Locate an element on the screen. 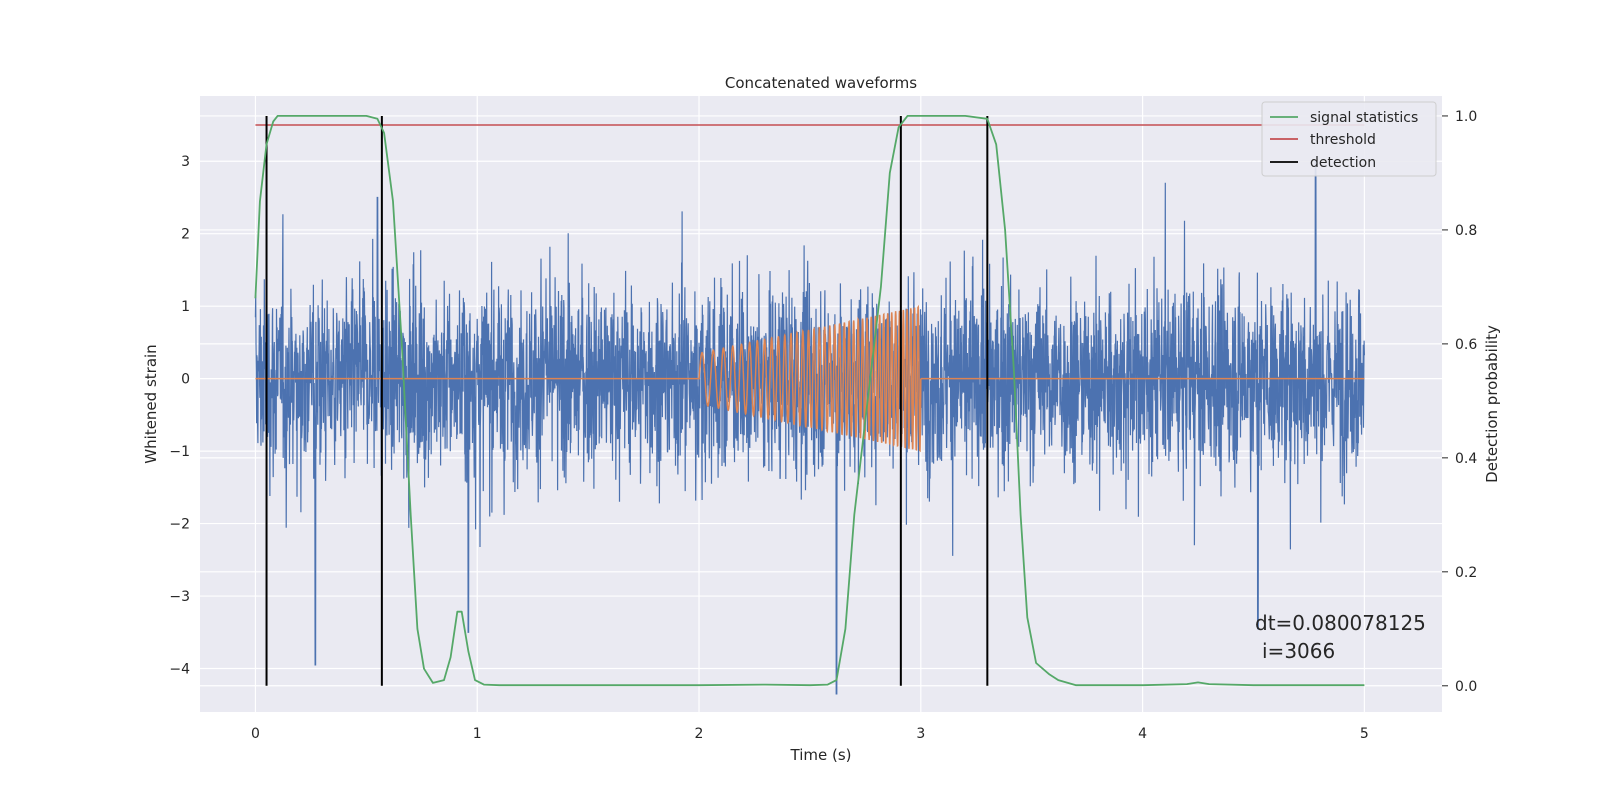 This screenshot has width=1600, height=800. y2-tick-label: 0.0 is located at coordinates (1466, 687).